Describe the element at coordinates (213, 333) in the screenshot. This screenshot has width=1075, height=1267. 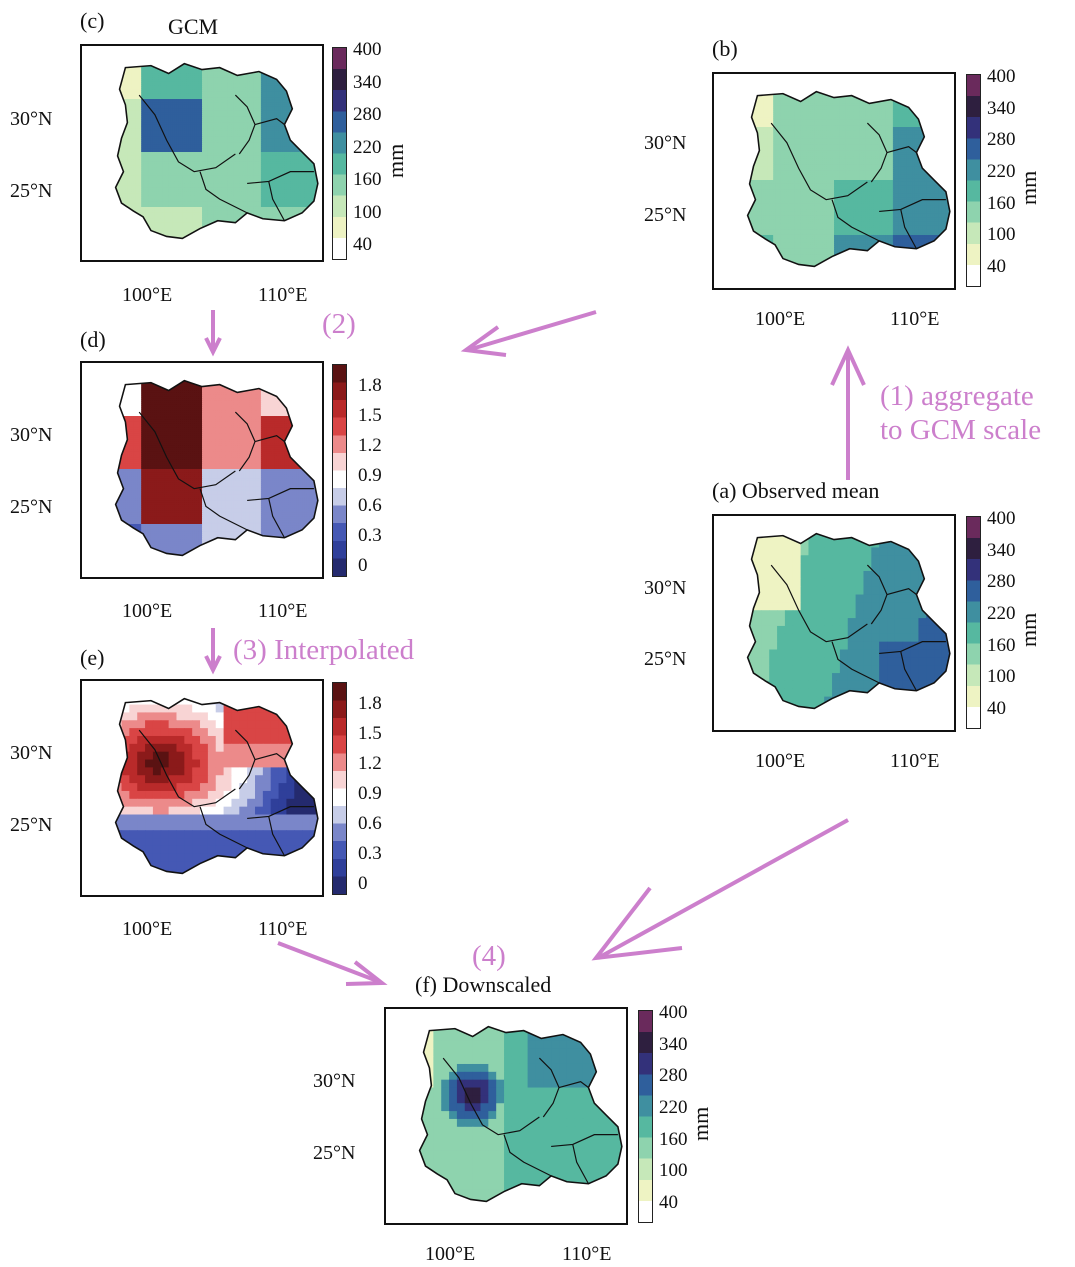
I see `arrow-down-d` at that location.